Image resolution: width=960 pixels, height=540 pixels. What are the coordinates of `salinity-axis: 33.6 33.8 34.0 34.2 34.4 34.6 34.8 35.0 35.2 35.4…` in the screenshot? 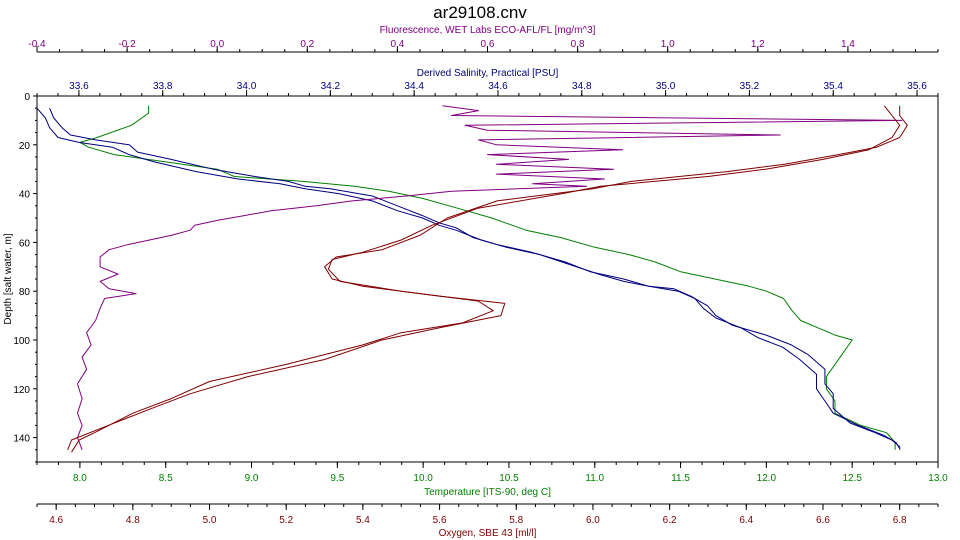 It's located at (487, 82).